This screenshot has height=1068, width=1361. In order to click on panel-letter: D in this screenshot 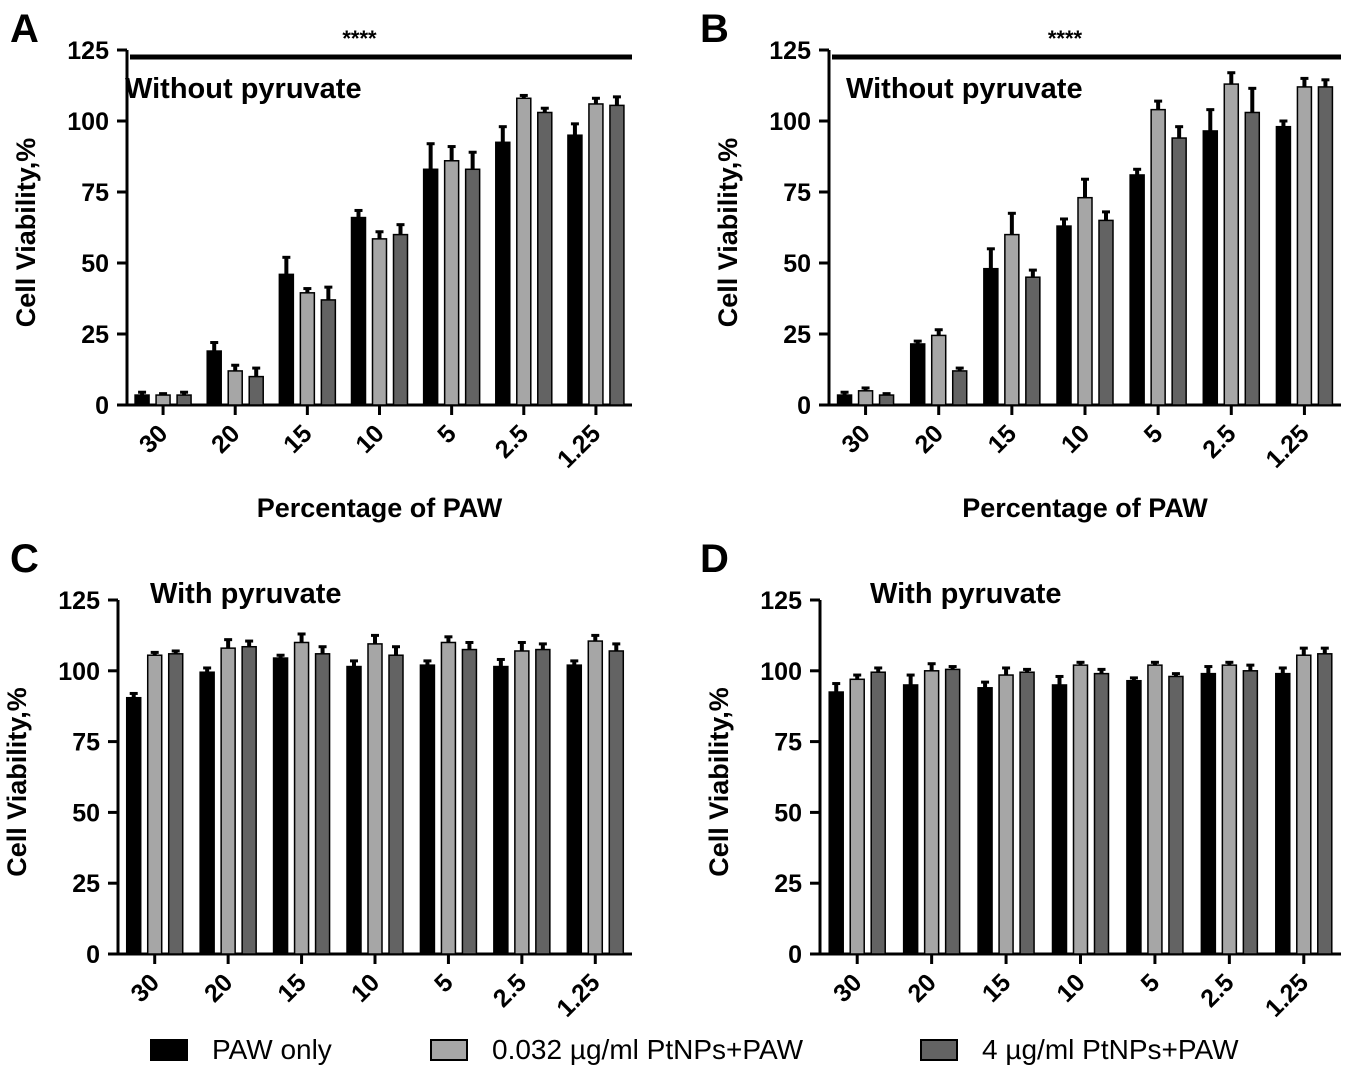, I will do `click(714, 559)`.